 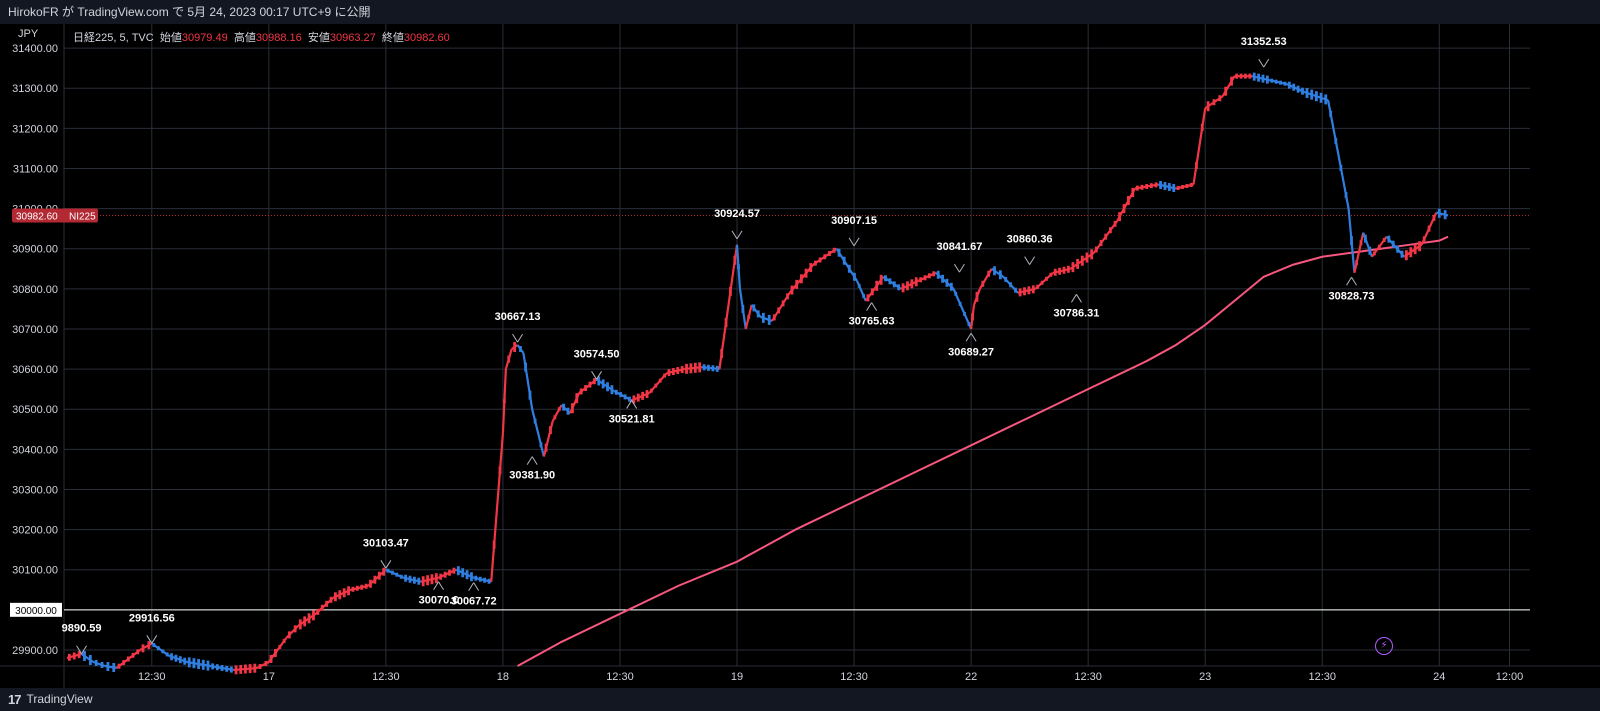 I want to click on annotation-label: 30765.63, so click(x=872, y=322).